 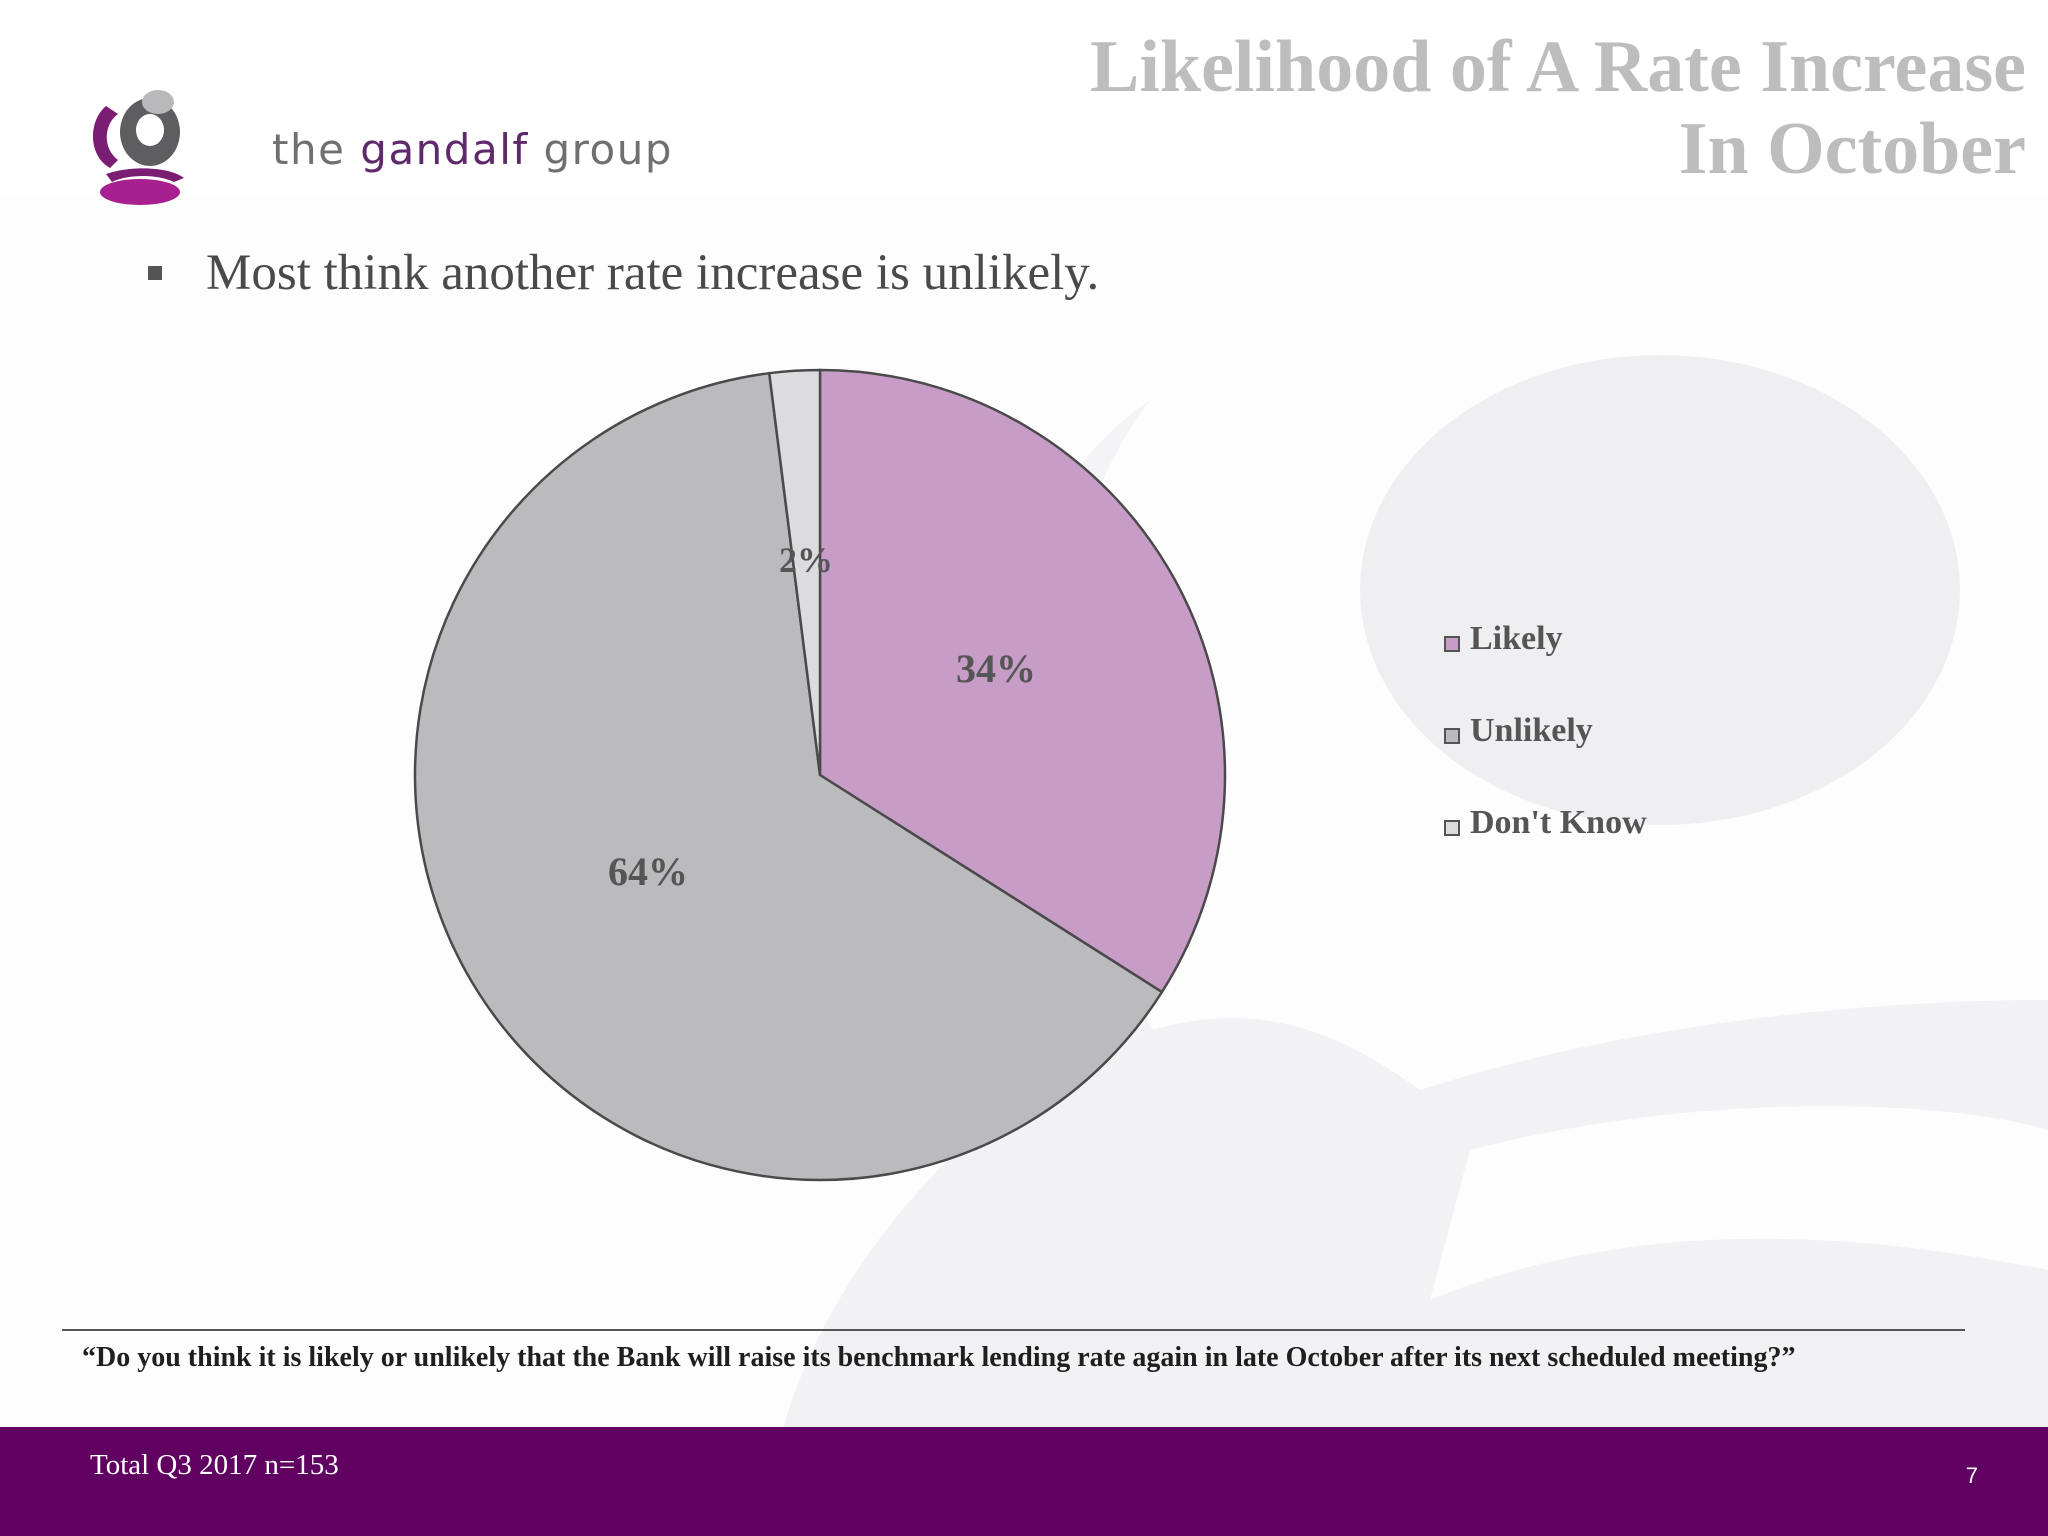 I want to click on data-label-likely: 34%, so click(x=996, y=668).